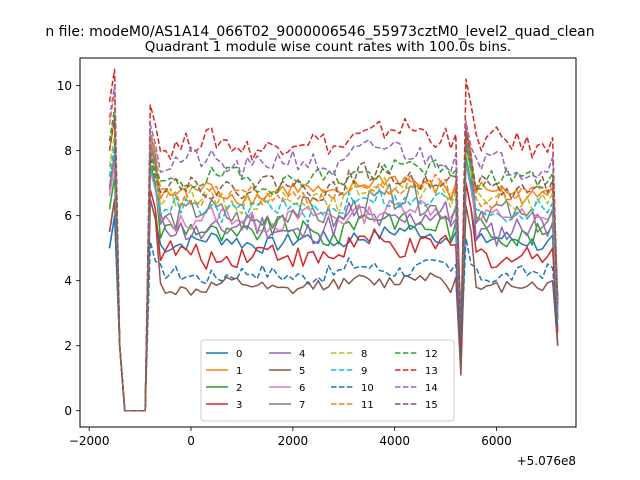 The width and height of the screenshot is (640, 480). Describe the element at coordinates (302, 388) in the screenshot. I see `legend-label-6: 6` at that location.